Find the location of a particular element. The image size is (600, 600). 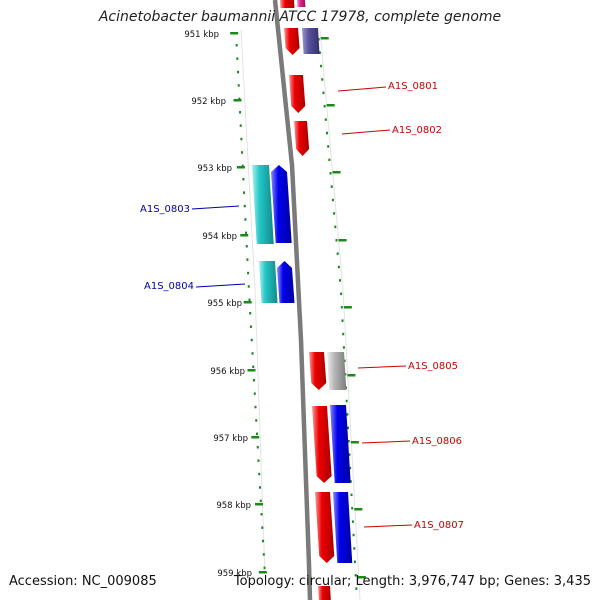

outer-ticks is located at coordinates (337, 314).